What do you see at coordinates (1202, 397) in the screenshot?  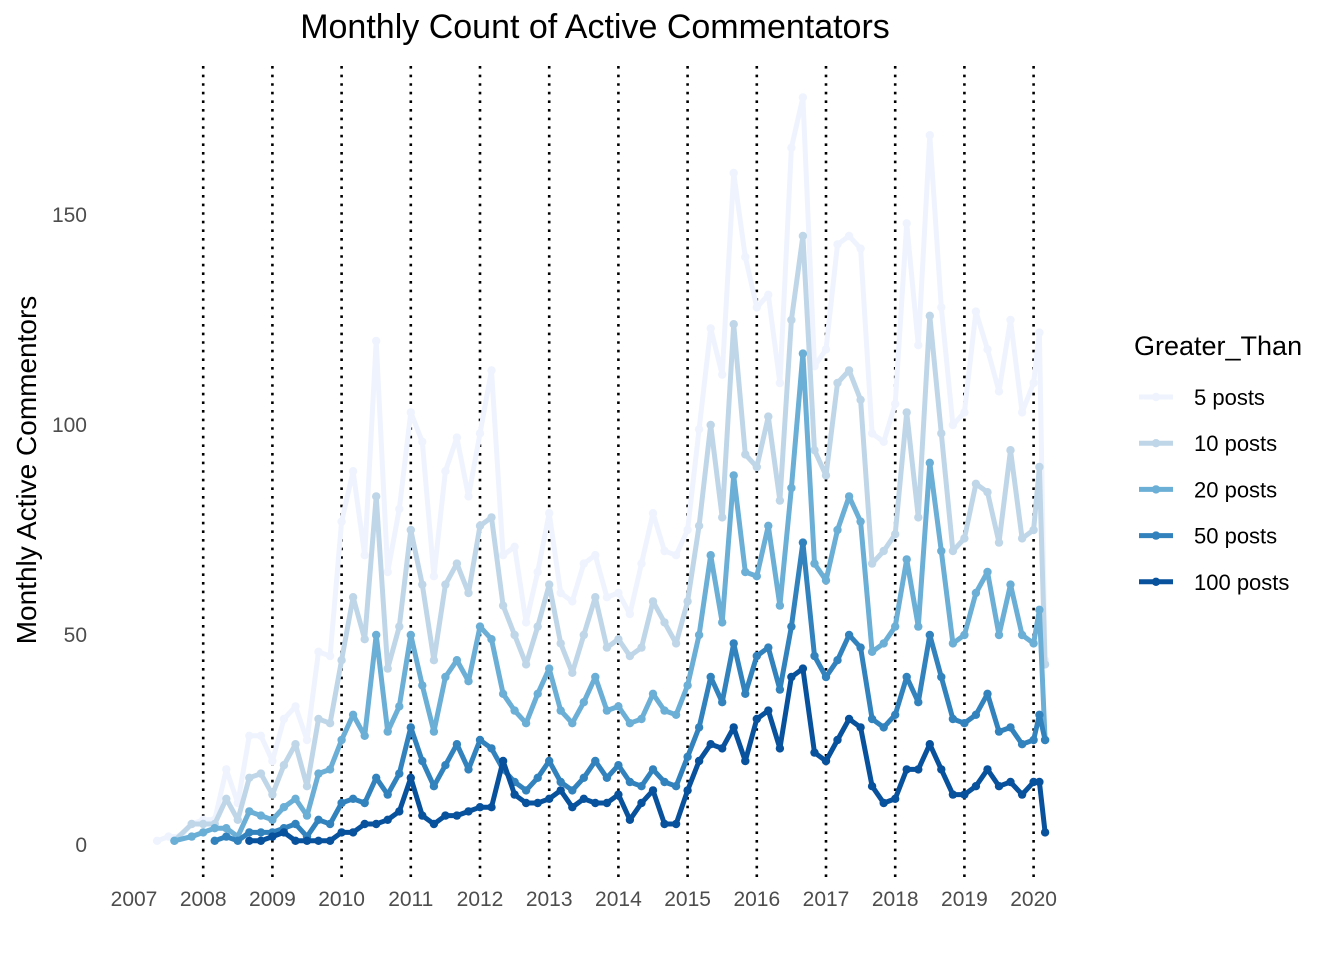 I see `legend-item: 5 posts` at bounding box center [1202, 397].